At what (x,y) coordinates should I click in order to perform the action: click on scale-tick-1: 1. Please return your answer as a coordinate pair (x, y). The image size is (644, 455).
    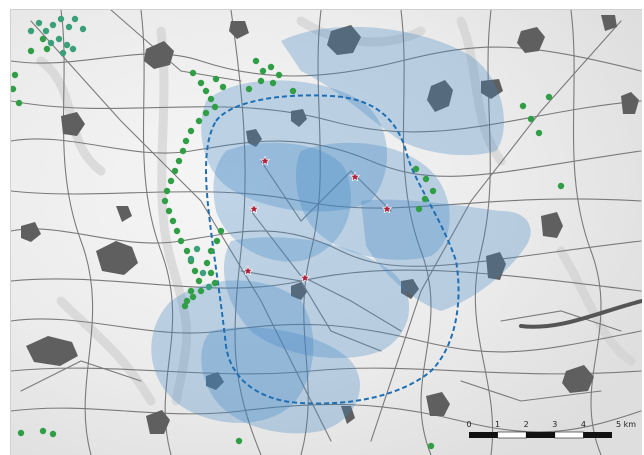
    Looking at the image, I should click on (497, 424).